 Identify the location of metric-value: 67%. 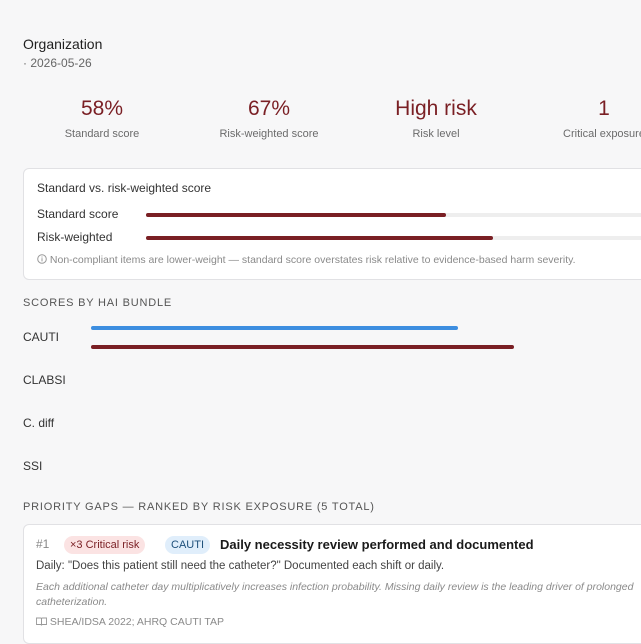
(269, 108).